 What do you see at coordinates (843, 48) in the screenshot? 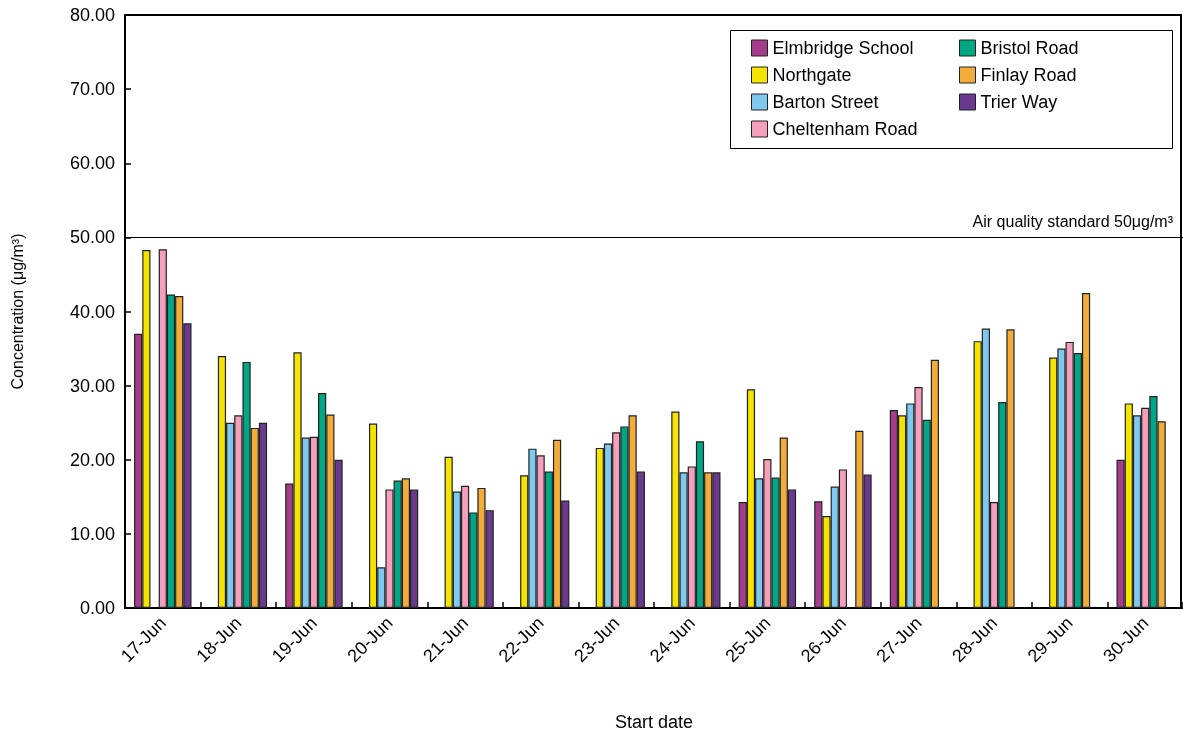
I see `legend-label: Elmbridge School` at bounding box center [843, 48].